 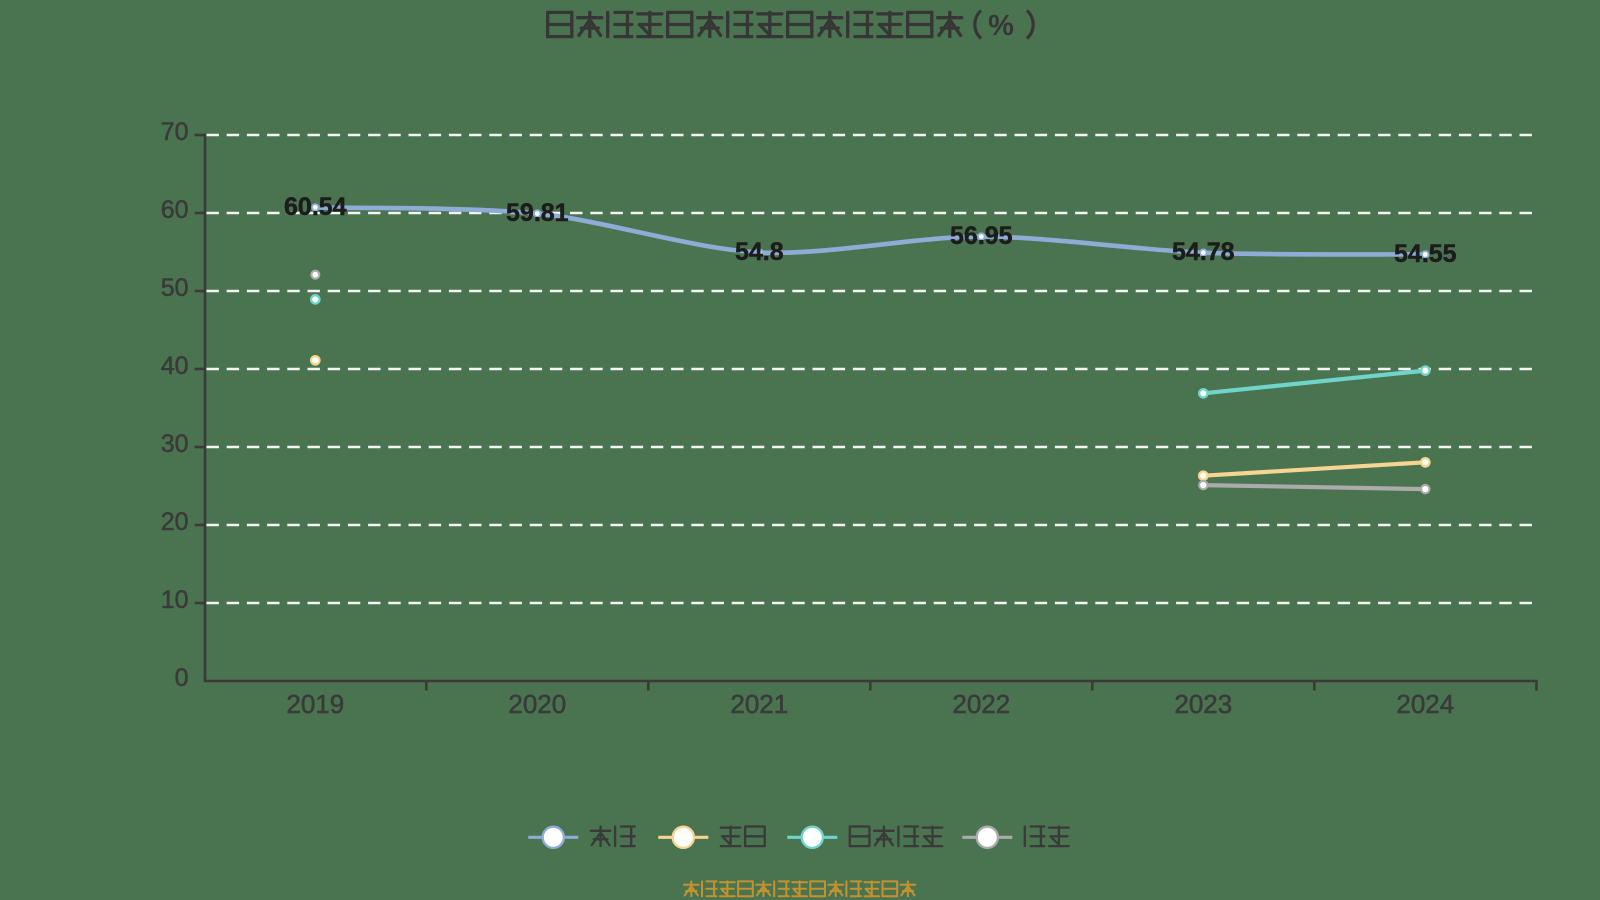 What do you see at coordinates (182, 678) in the screenshot?
I see `svg-text: 0` at bounding box center [182, 678].